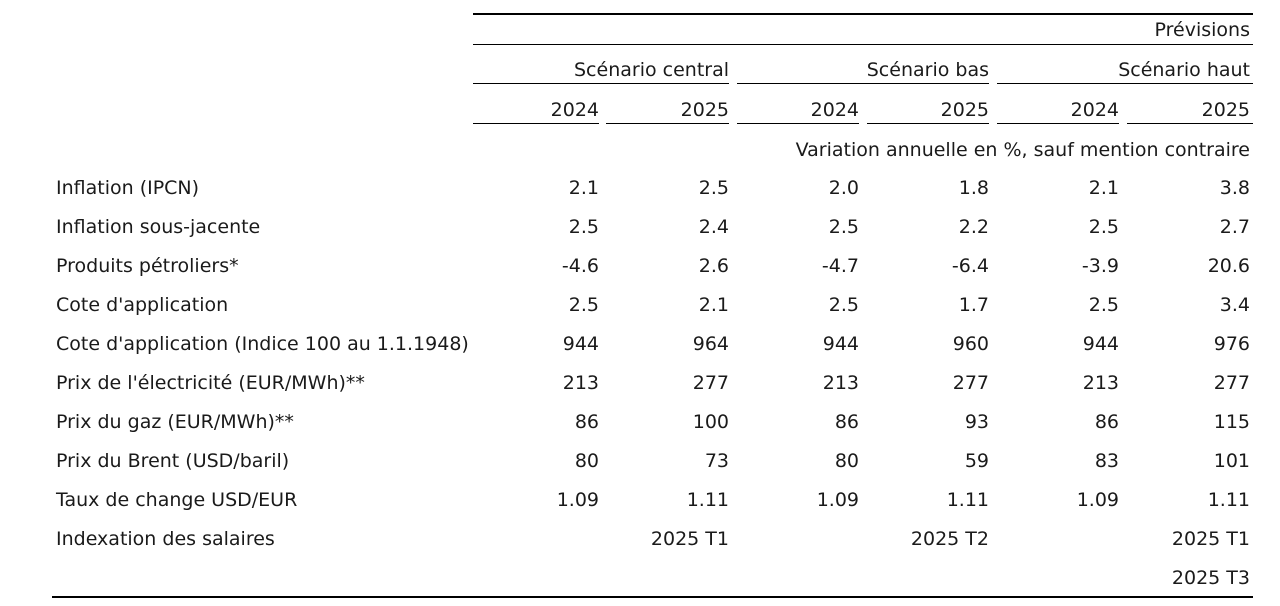 The height and width of the screenshot is (606, 1280). I want to click on scenario-central-underline, so click(601, 83).